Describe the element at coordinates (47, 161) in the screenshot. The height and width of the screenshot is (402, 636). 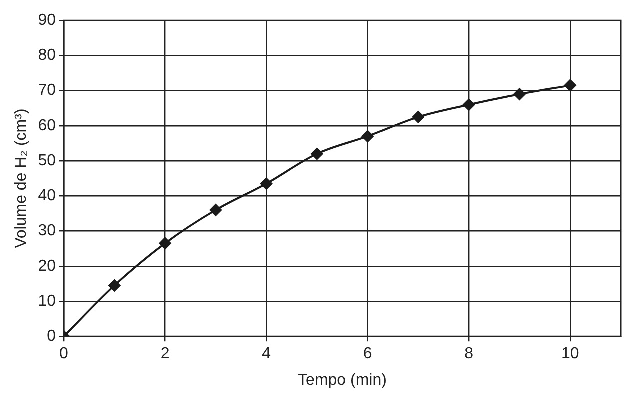
I see `y-tick-label: 50` at that location.